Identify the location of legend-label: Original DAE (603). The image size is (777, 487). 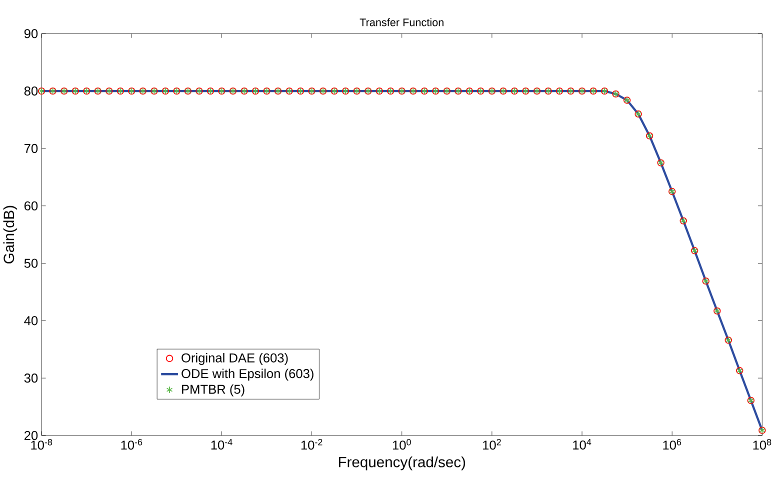
(235, 359).